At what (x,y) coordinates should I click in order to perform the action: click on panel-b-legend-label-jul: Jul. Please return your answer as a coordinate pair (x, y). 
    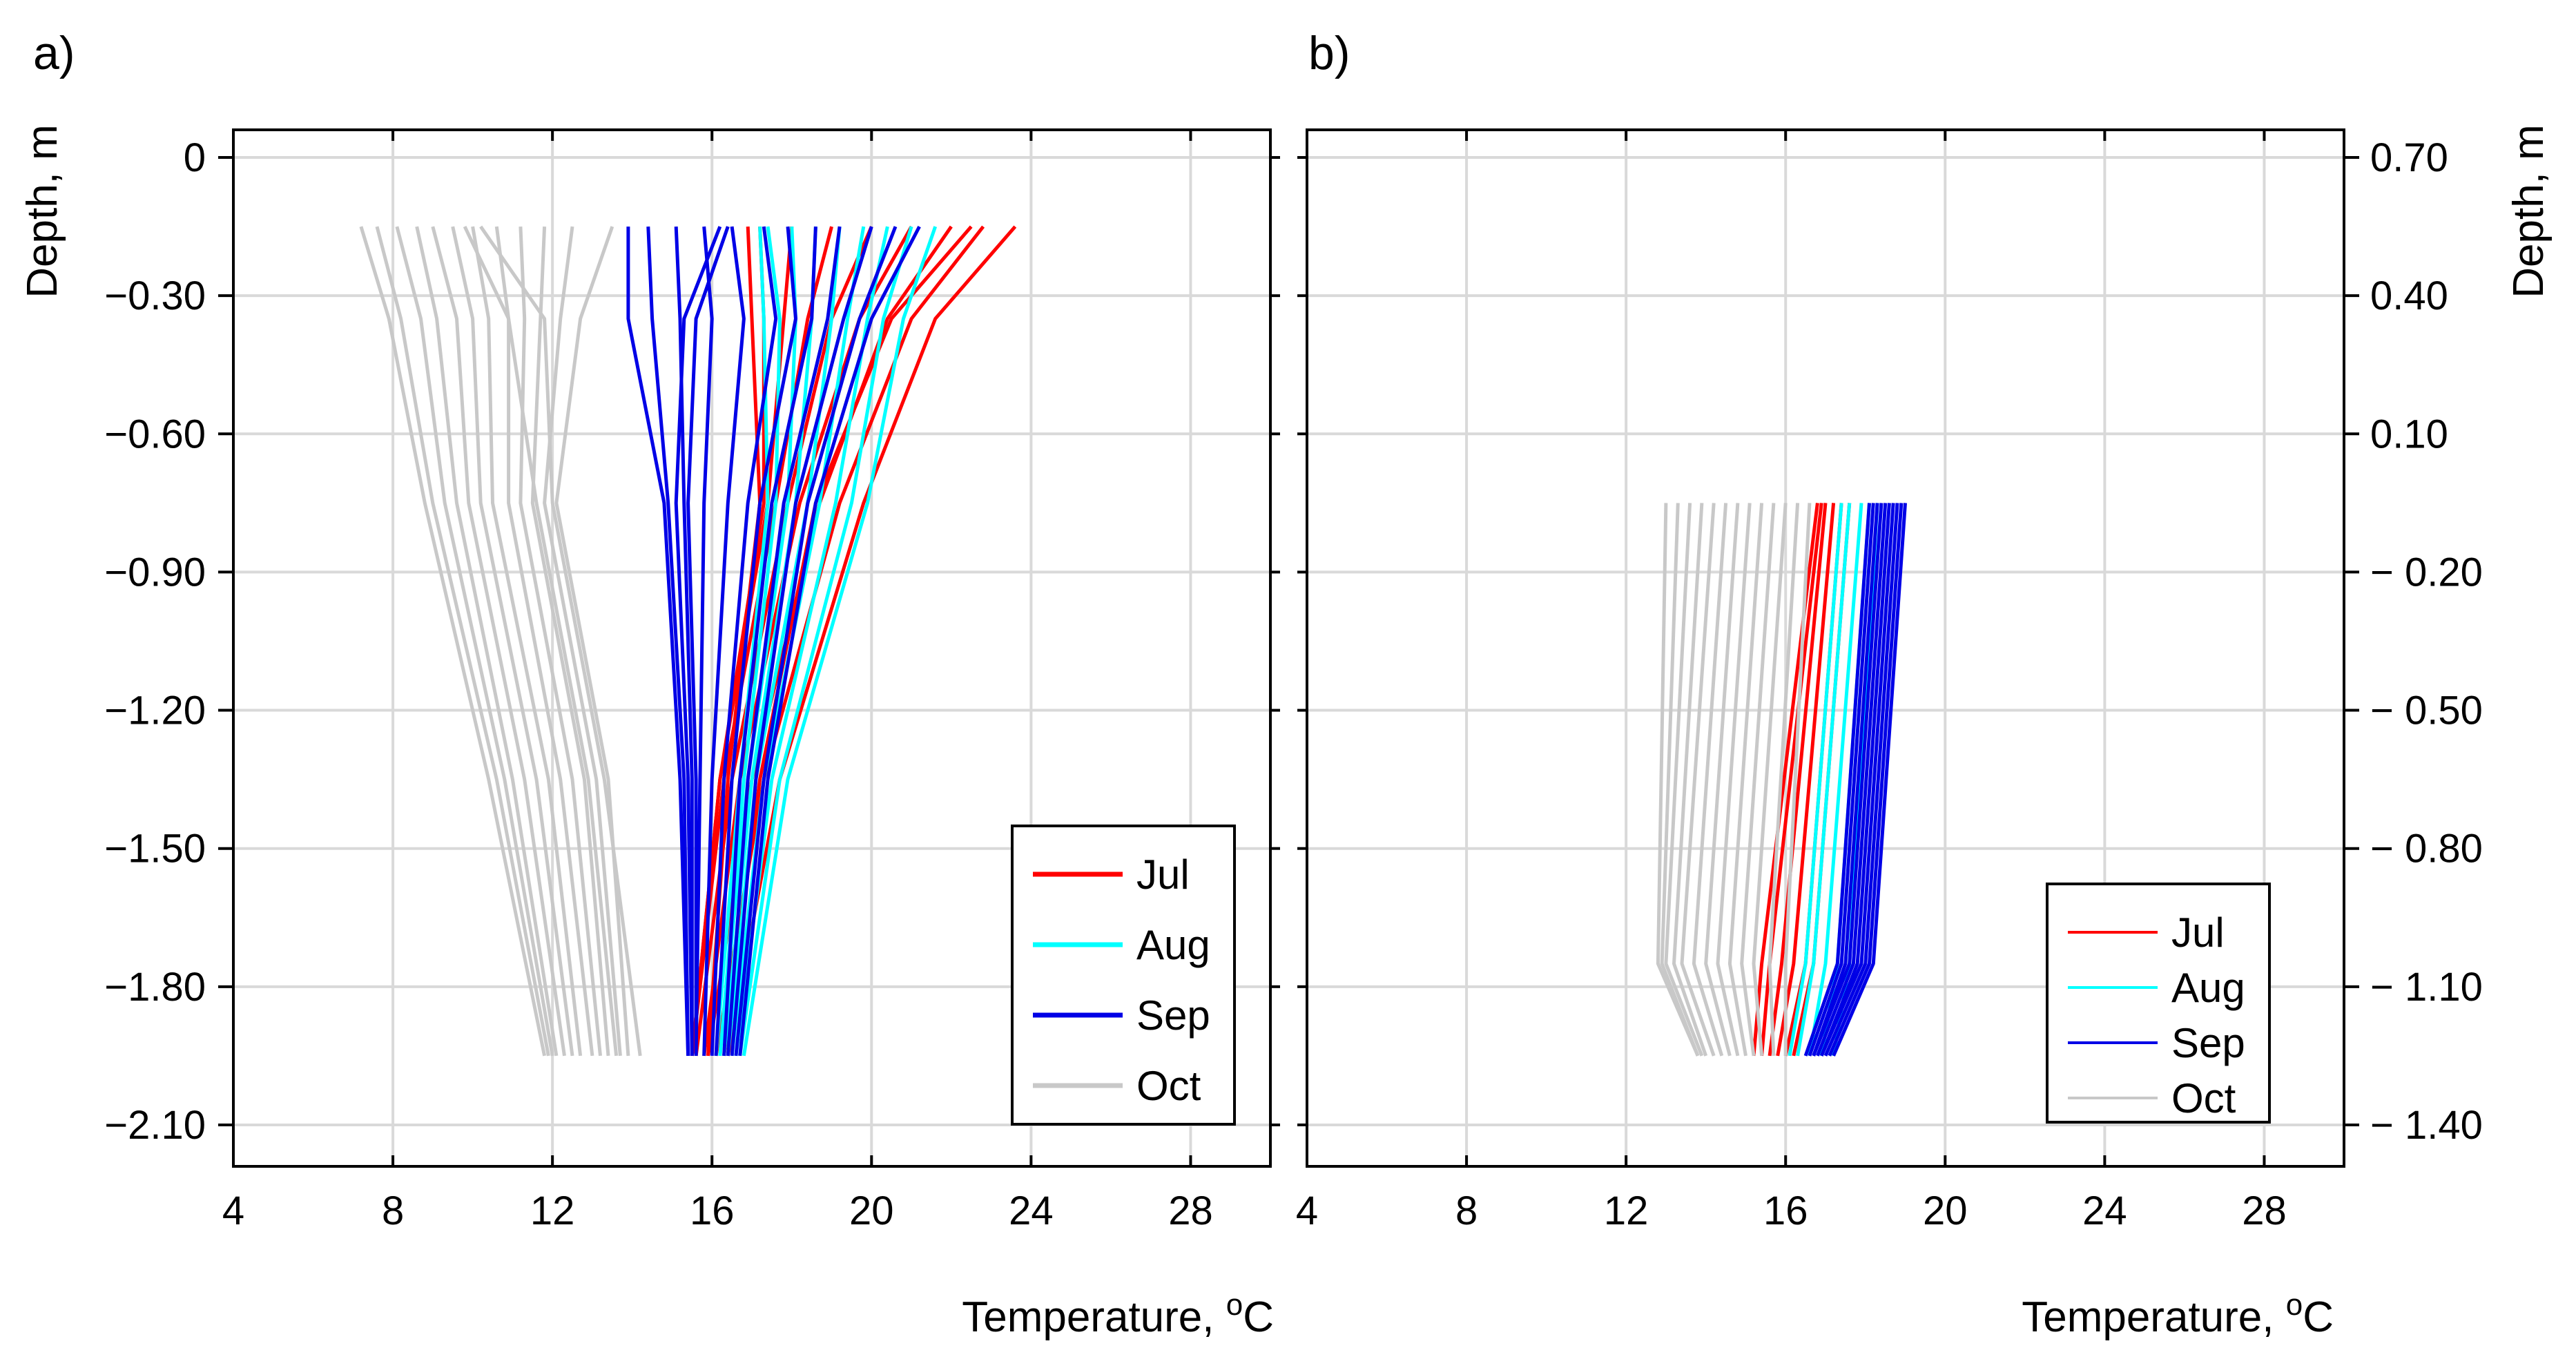
    Looking at the image, I should click on (2198, 933).